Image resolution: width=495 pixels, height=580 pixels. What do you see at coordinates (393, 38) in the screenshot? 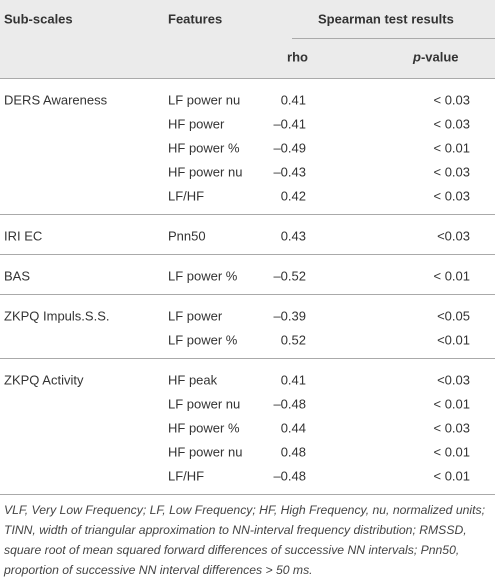
I see `header-rule` at bounding box center [393, 38].